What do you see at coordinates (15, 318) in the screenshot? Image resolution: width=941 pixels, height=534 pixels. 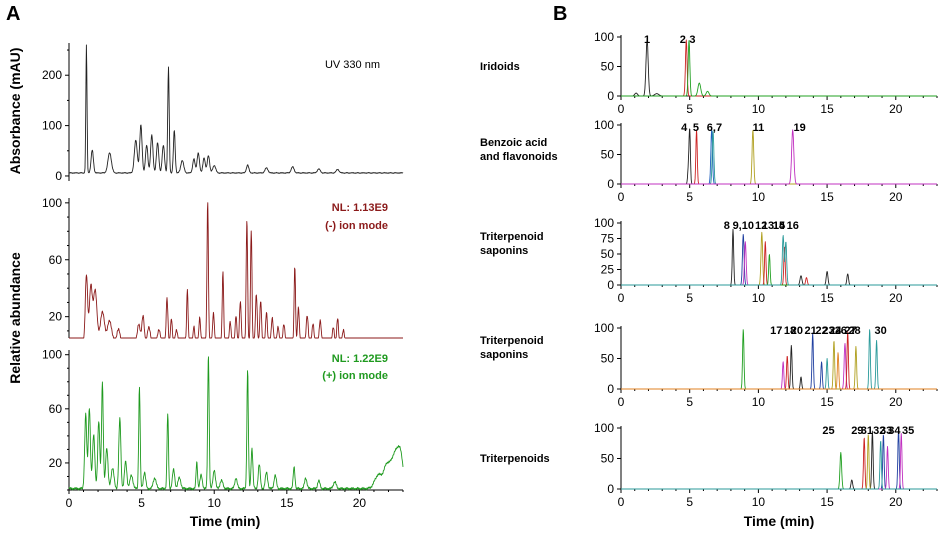 I see `relative-abundance-axis-label: Relative abundance` at bounding box center [15, 318].